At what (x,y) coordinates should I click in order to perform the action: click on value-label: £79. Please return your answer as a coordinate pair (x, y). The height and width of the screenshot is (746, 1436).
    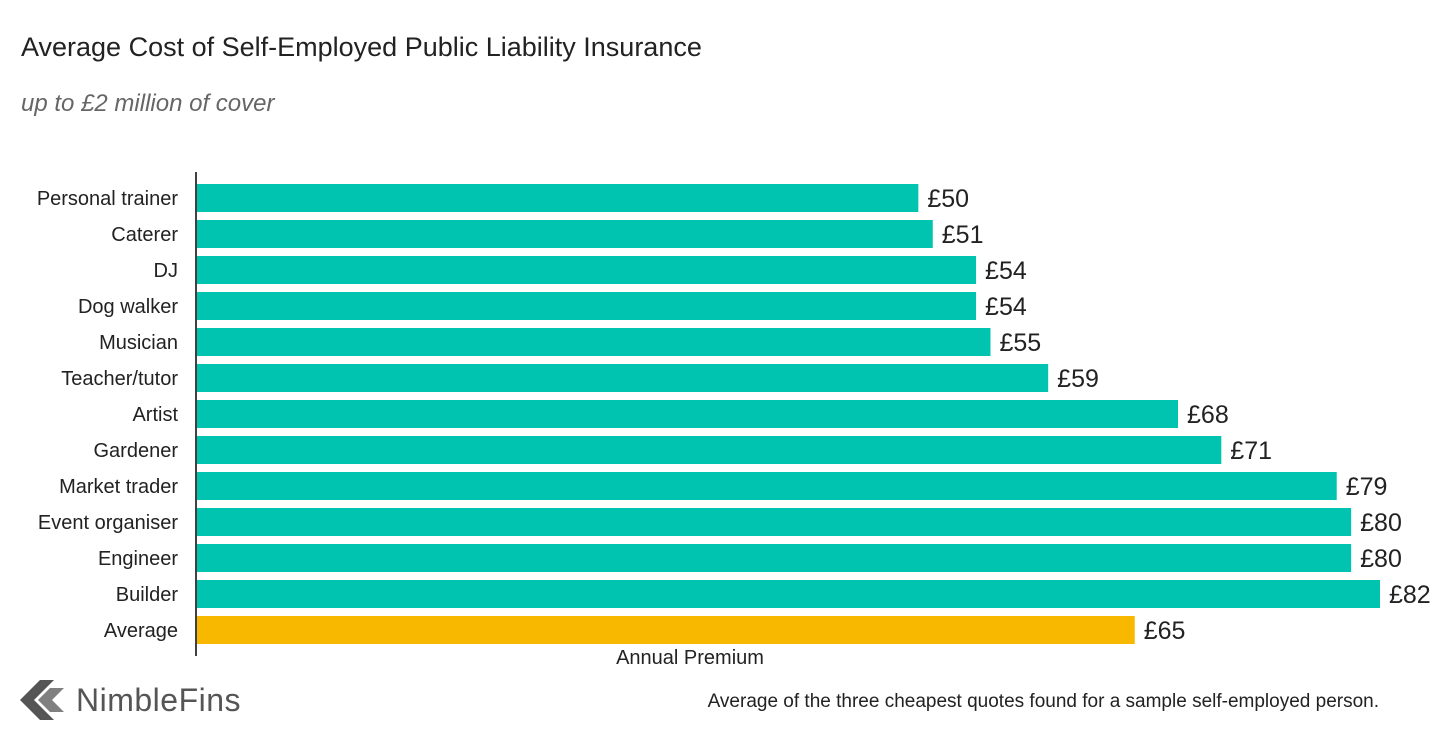
    Looking at the image, I should click on (1367, 487).